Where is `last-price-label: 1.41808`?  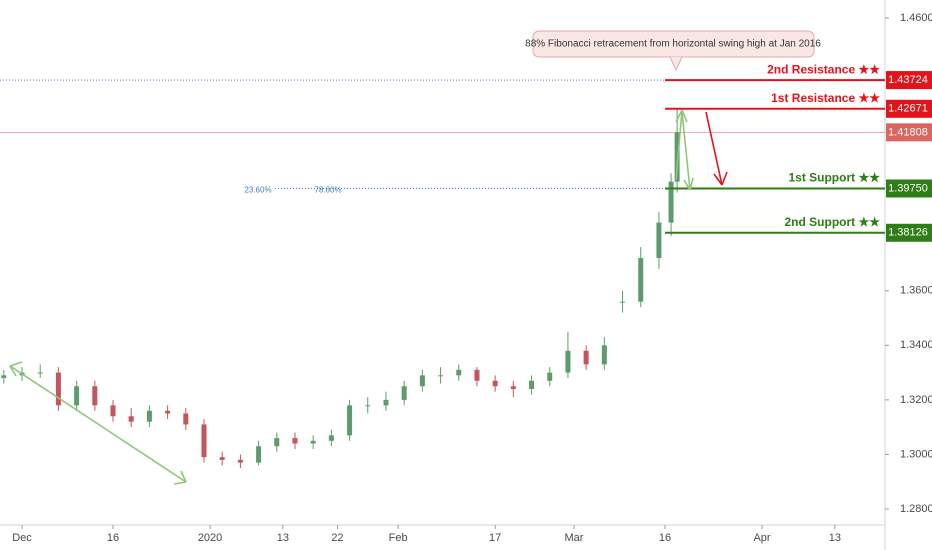
last-price-label: 1.41808 is located at coordinates (908, 132).